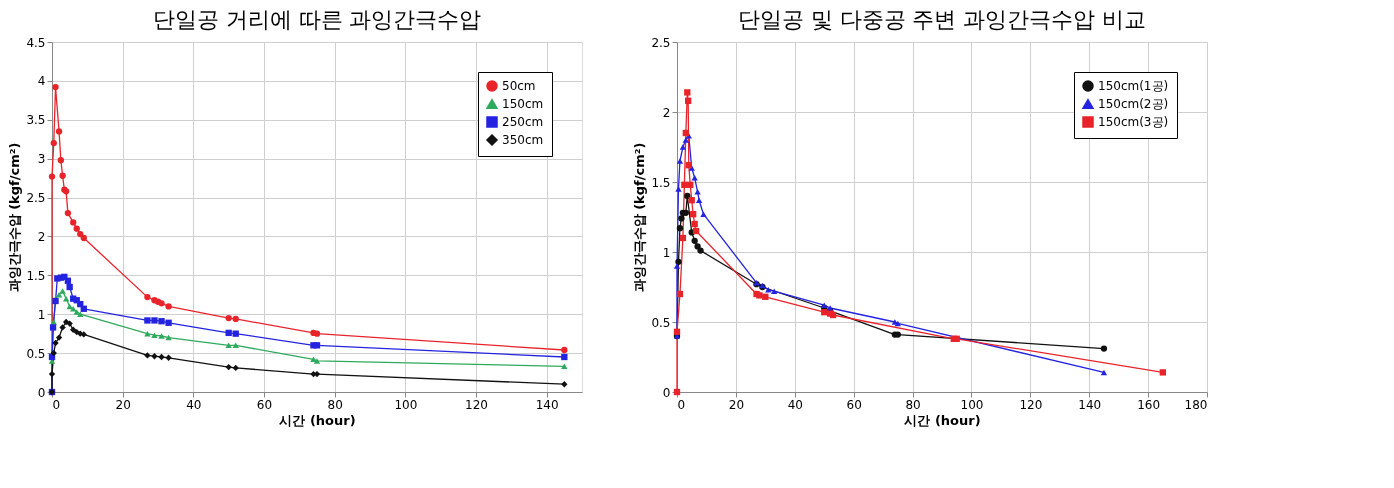  I want to click on legend-label: 50cm, so click(519, 86).